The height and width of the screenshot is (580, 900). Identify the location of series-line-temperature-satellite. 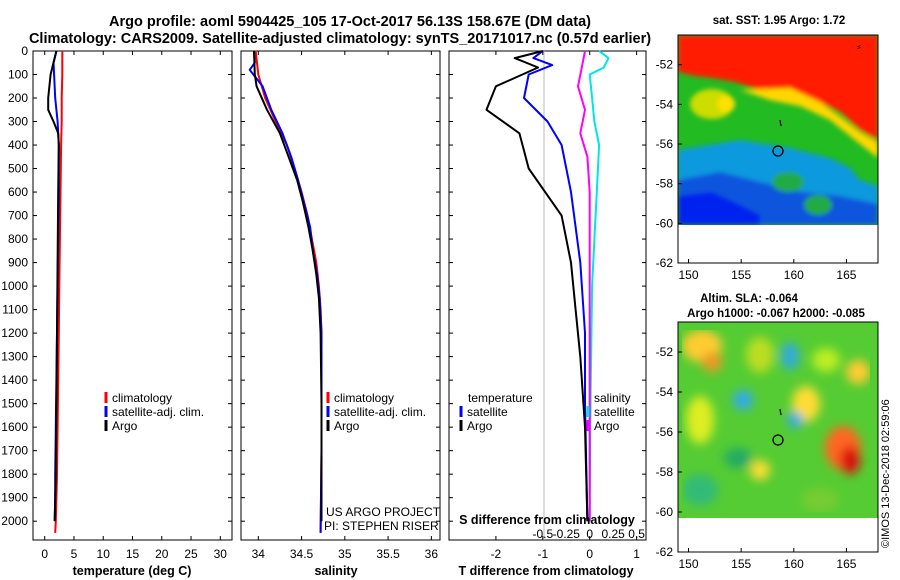
(556, 286).